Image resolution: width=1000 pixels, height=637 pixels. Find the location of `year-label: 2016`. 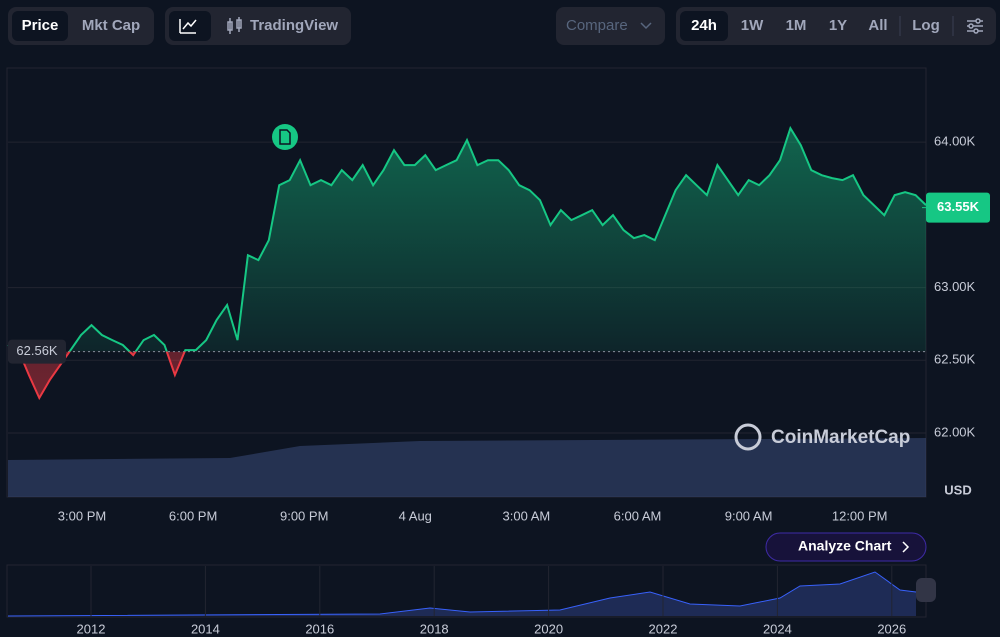

year-label: 2016 is located at coordinates (319, 628).